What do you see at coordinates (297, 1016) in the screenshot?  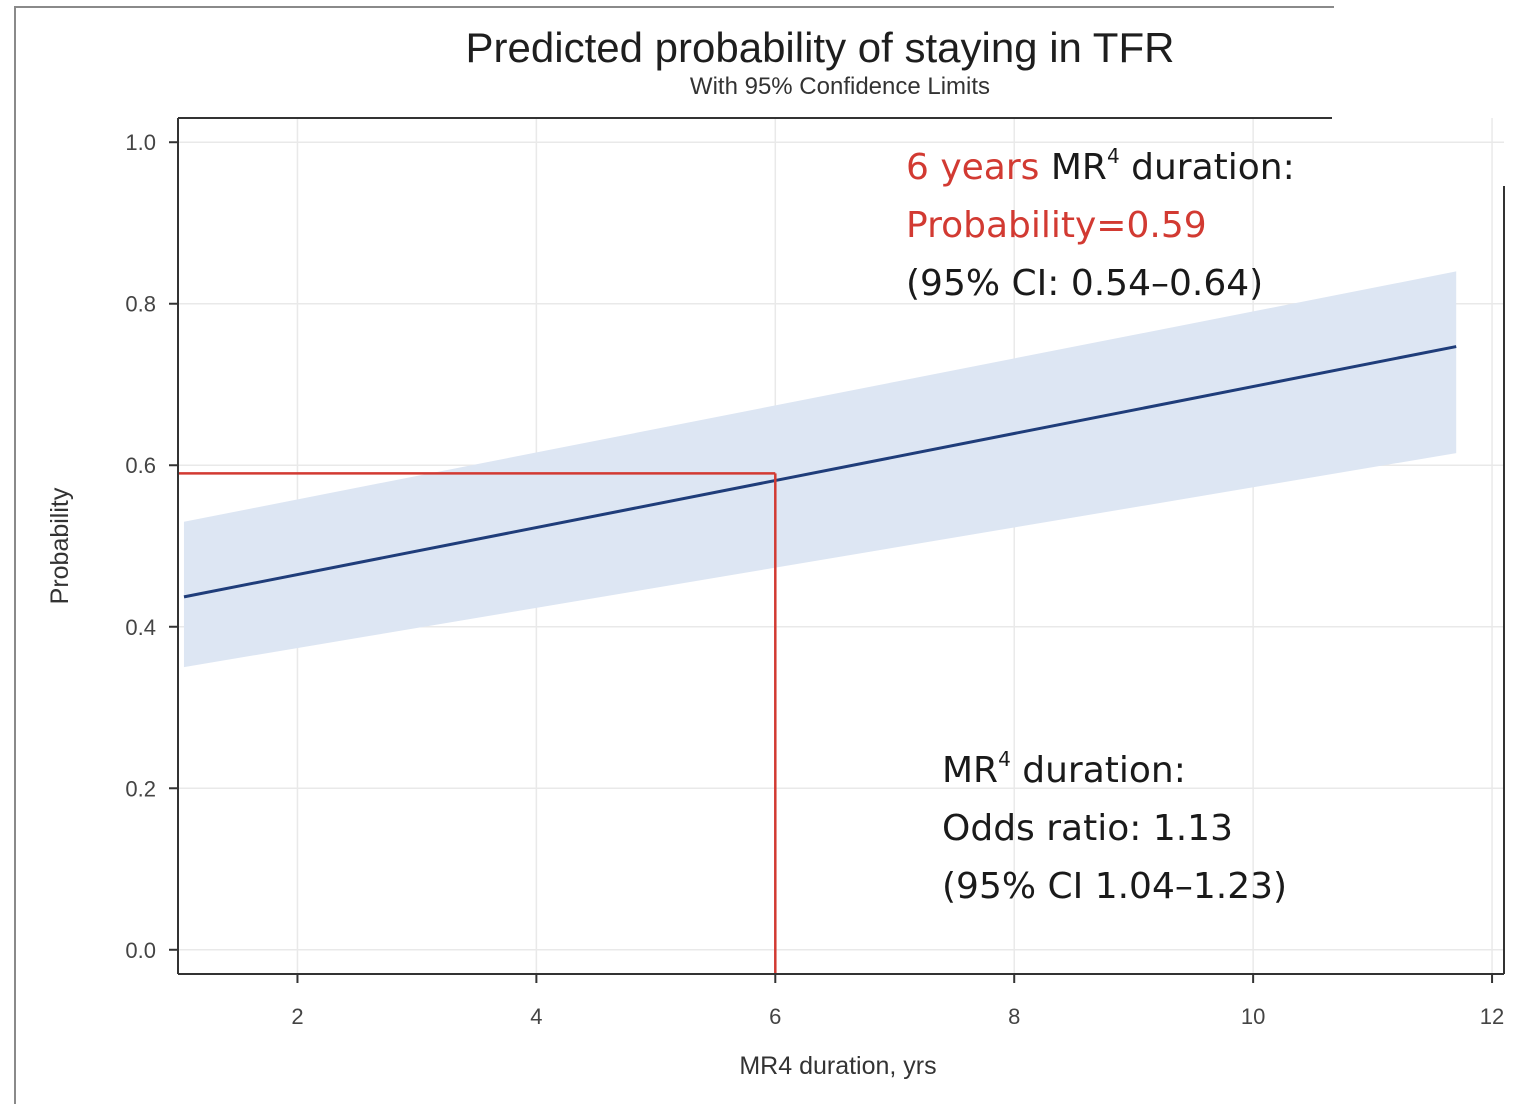 I see `x-tick-label: 2` at bounding box center [297, 1016].